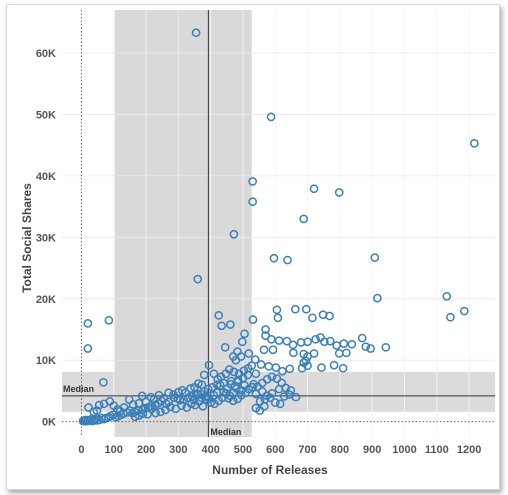  Describe the element at coordinates (46, 238) in the screenshot. I see `y-tick-label: 30K` at that location.